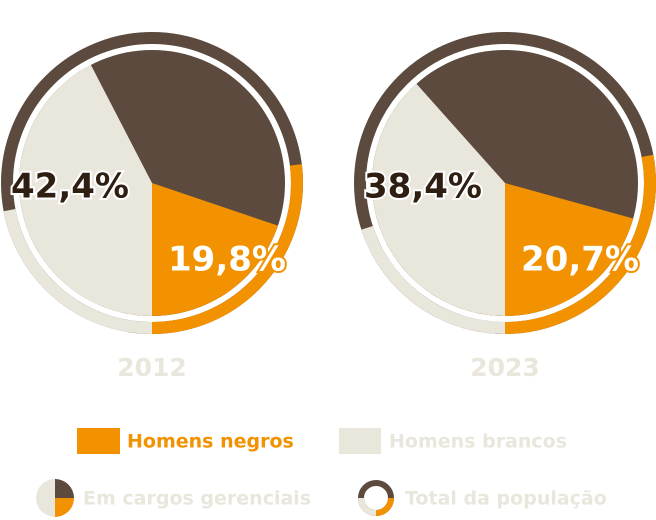 This screenshot has width=656, height=520. Describe the element at coordinates (210, 442) in the screenshot. I see `legend-label: Homens negros` at that location.